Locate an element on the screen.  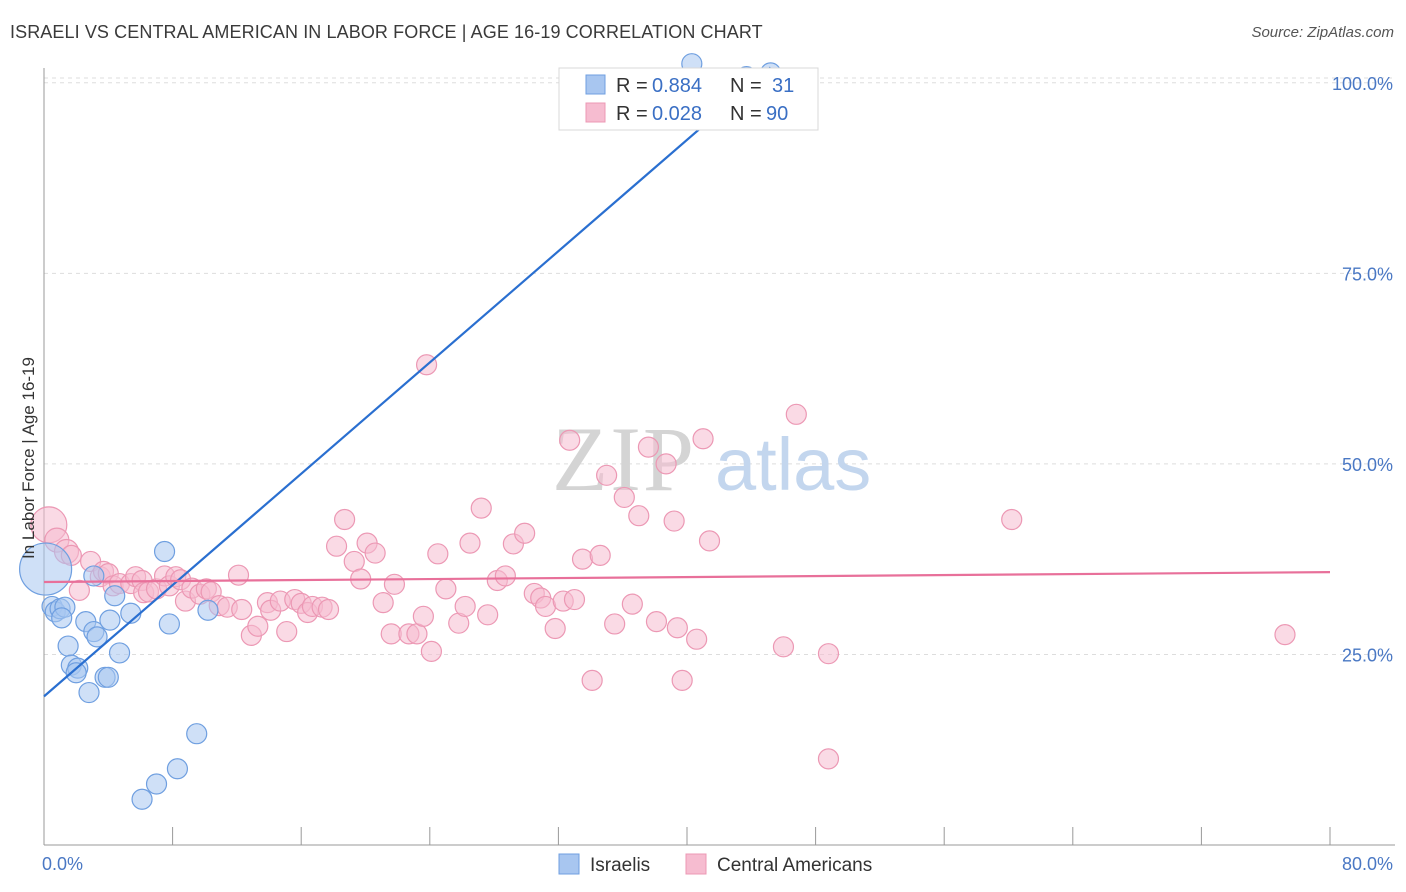
legend-r-value-1: 0.884 is located at coordinates (677, 86).